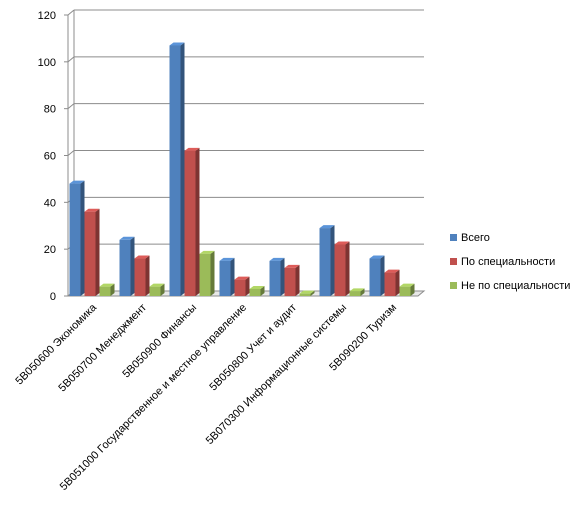  What do you see at coordinates (102, 348) in the screenshot?
I see `x-tick-label: 5В050700 Менеджмент` at bounding box center [102, 348].